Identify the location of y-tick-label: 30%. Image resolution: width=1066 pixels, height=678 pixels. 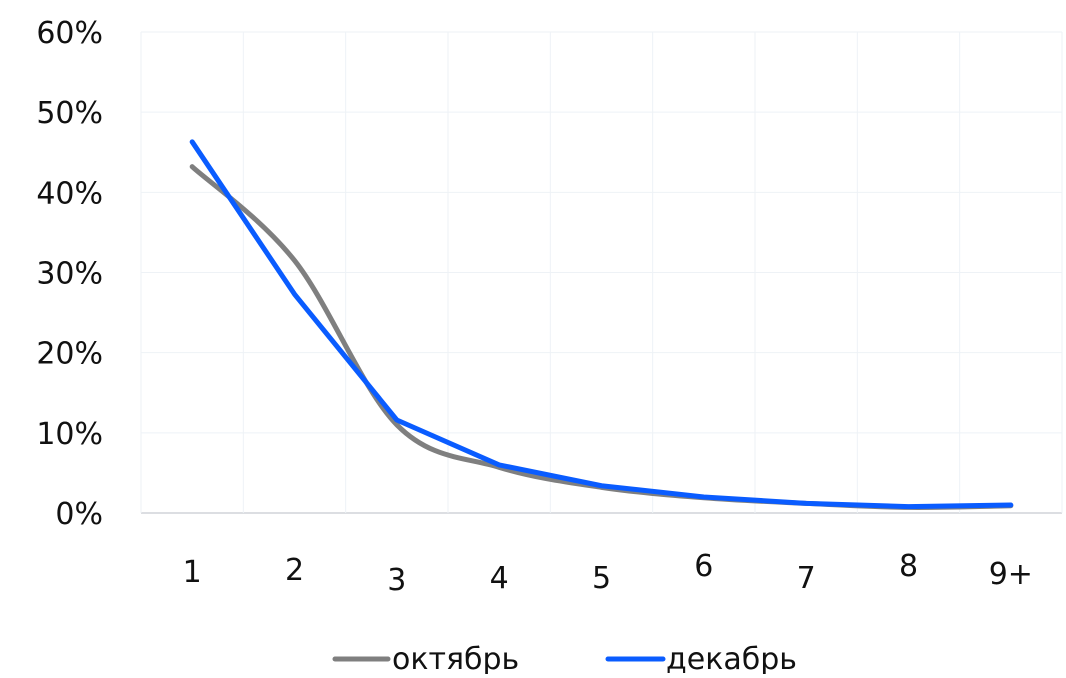
(69, 274).